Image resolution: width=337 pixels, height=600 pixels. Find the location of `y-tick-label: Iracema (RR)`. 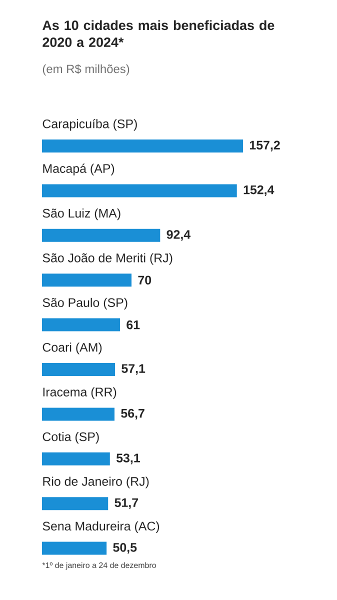

y-tick-label: Iracema (RR) is located at coordinates (79, 393).